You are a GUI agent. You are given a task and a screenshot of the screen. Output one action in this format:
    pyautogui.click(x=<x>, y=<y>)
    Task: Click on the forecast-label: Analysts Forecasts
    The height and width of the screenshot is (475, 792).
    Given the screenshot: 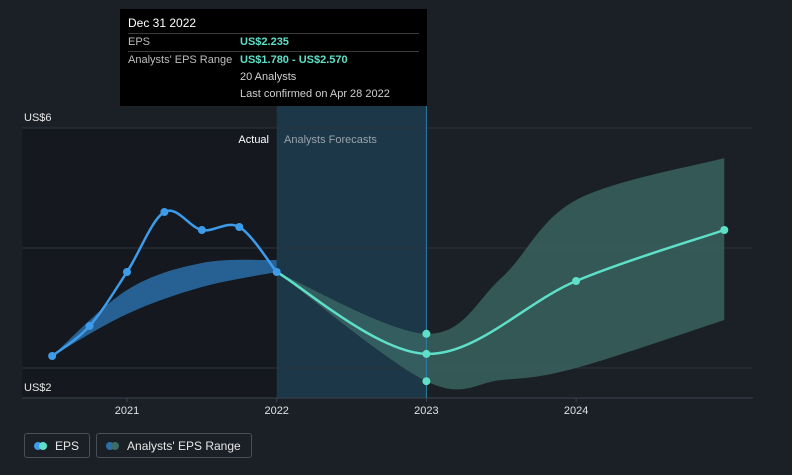 What is the action you would take?
    pyautogui.click(x=330, y=140)
    